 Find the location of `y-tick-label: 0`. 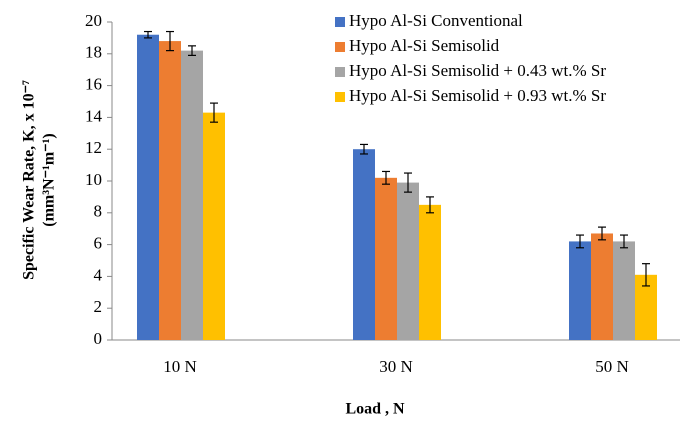

y-tick-label: 0 is located at coordinates (98, 338).